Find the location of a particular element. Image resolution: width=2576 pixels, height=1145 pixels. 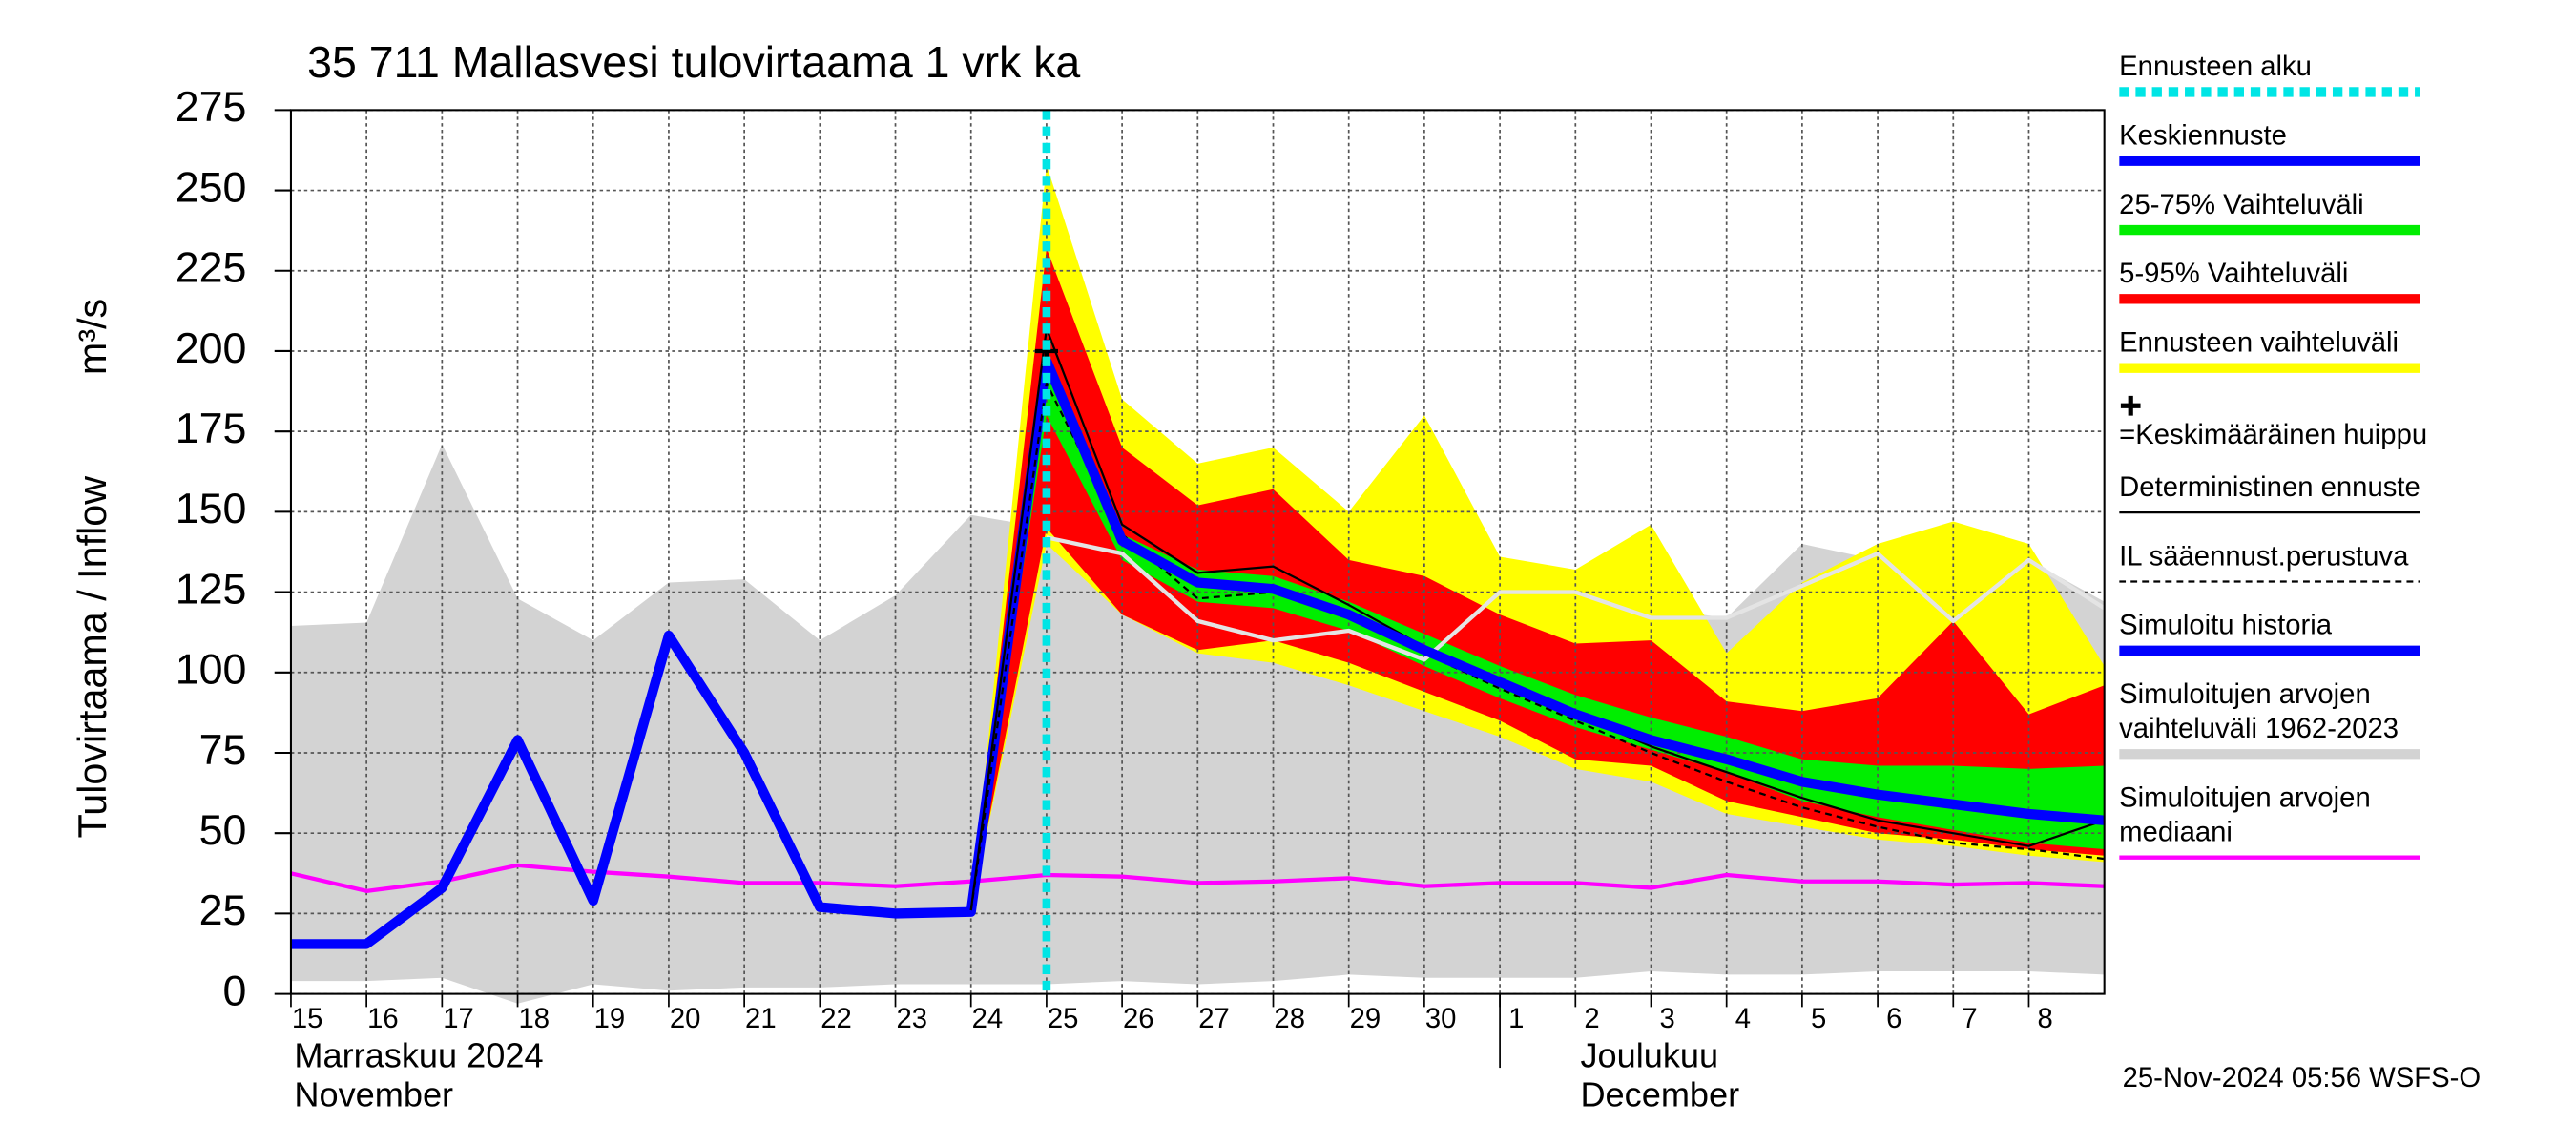

x-tick-label: 23 is located at coordinates (911, 1019).